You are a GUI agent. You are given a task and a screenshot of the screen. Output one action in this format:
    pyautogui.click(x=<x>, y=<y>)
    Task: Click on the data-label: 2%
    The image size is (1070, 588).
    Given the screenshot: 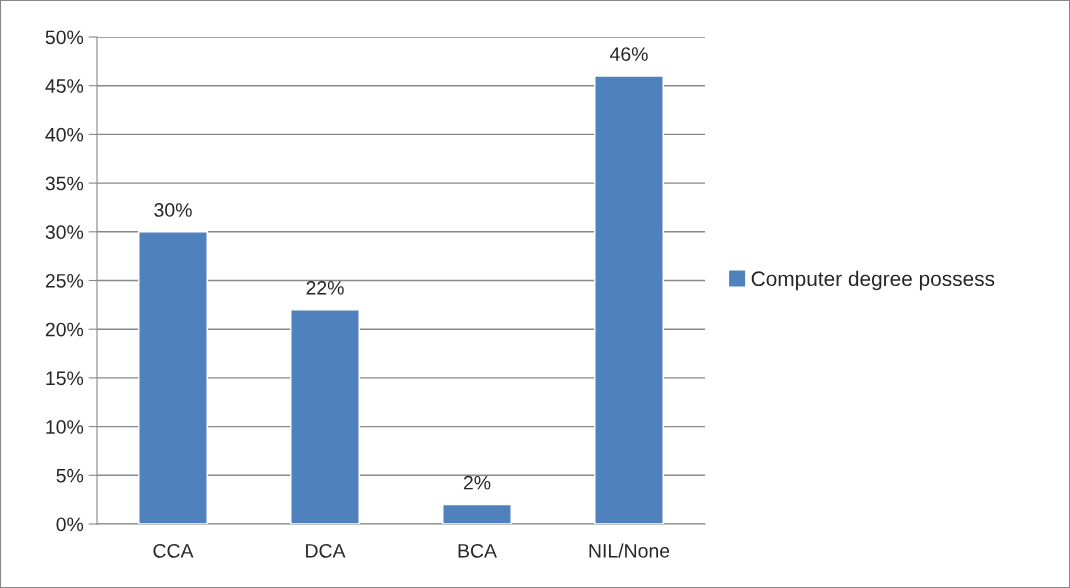 What is the action you would take?
    pyautogui.click(x=477, y=482)
    